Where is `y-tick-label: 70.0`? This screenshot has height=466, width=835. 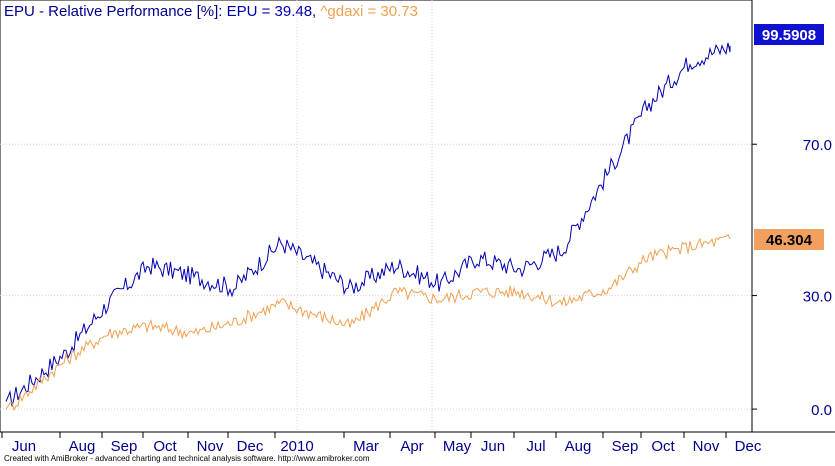
y-tick-label: 70.0 is located at coordinates (817, 145).